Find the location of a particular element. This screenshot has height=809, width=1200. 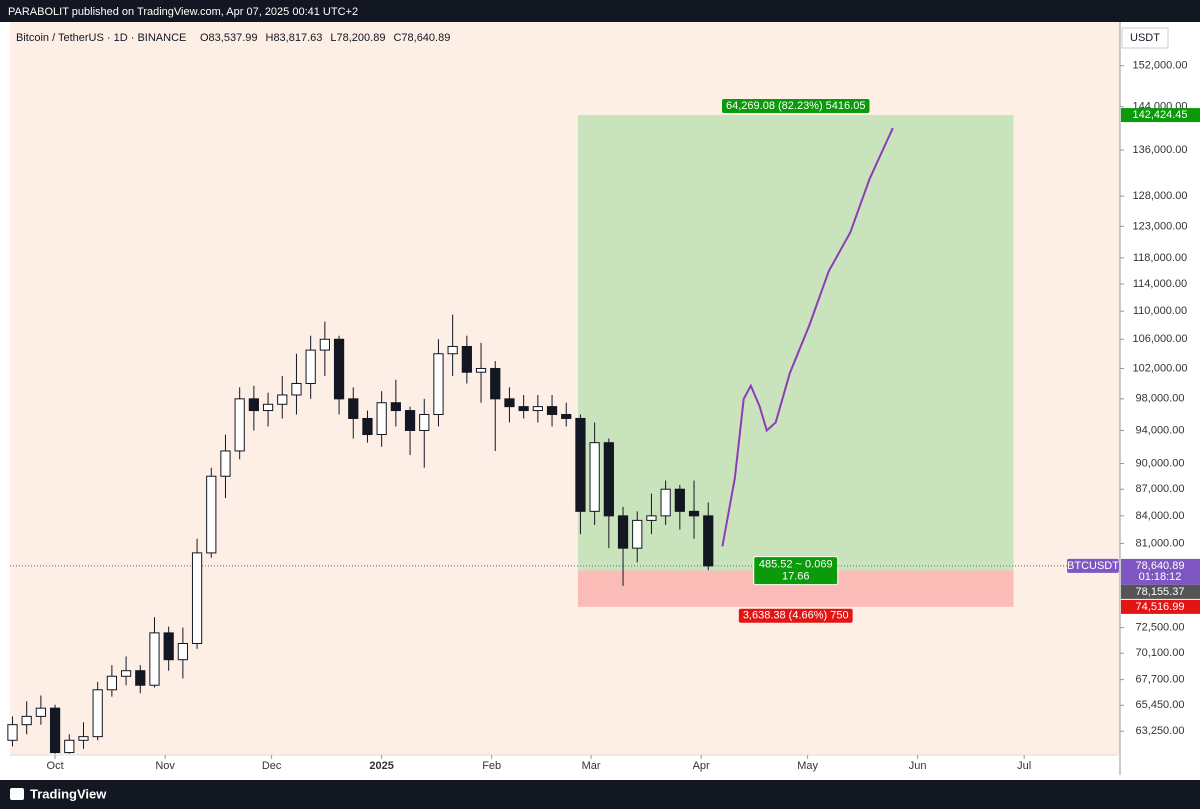

unit: USDT is located at coordinates (1145, 38).